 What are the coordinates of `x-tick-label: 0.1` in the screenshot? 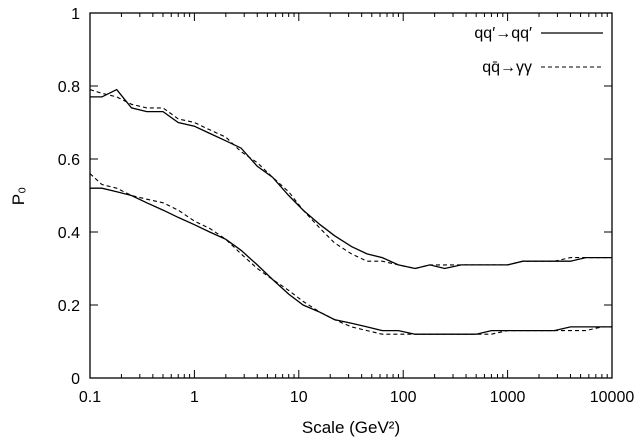 It's located at (90, 397).